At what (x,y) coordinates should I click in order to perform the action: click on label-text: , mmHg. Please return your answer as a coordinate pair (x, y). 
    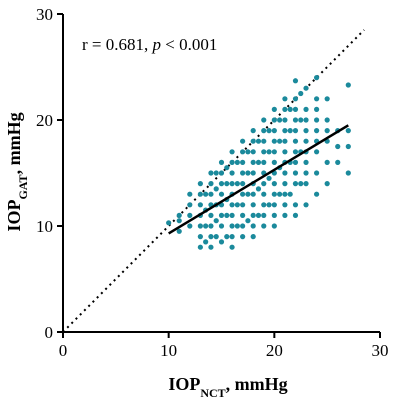
    Looking at the image, I should click on (257, 384).